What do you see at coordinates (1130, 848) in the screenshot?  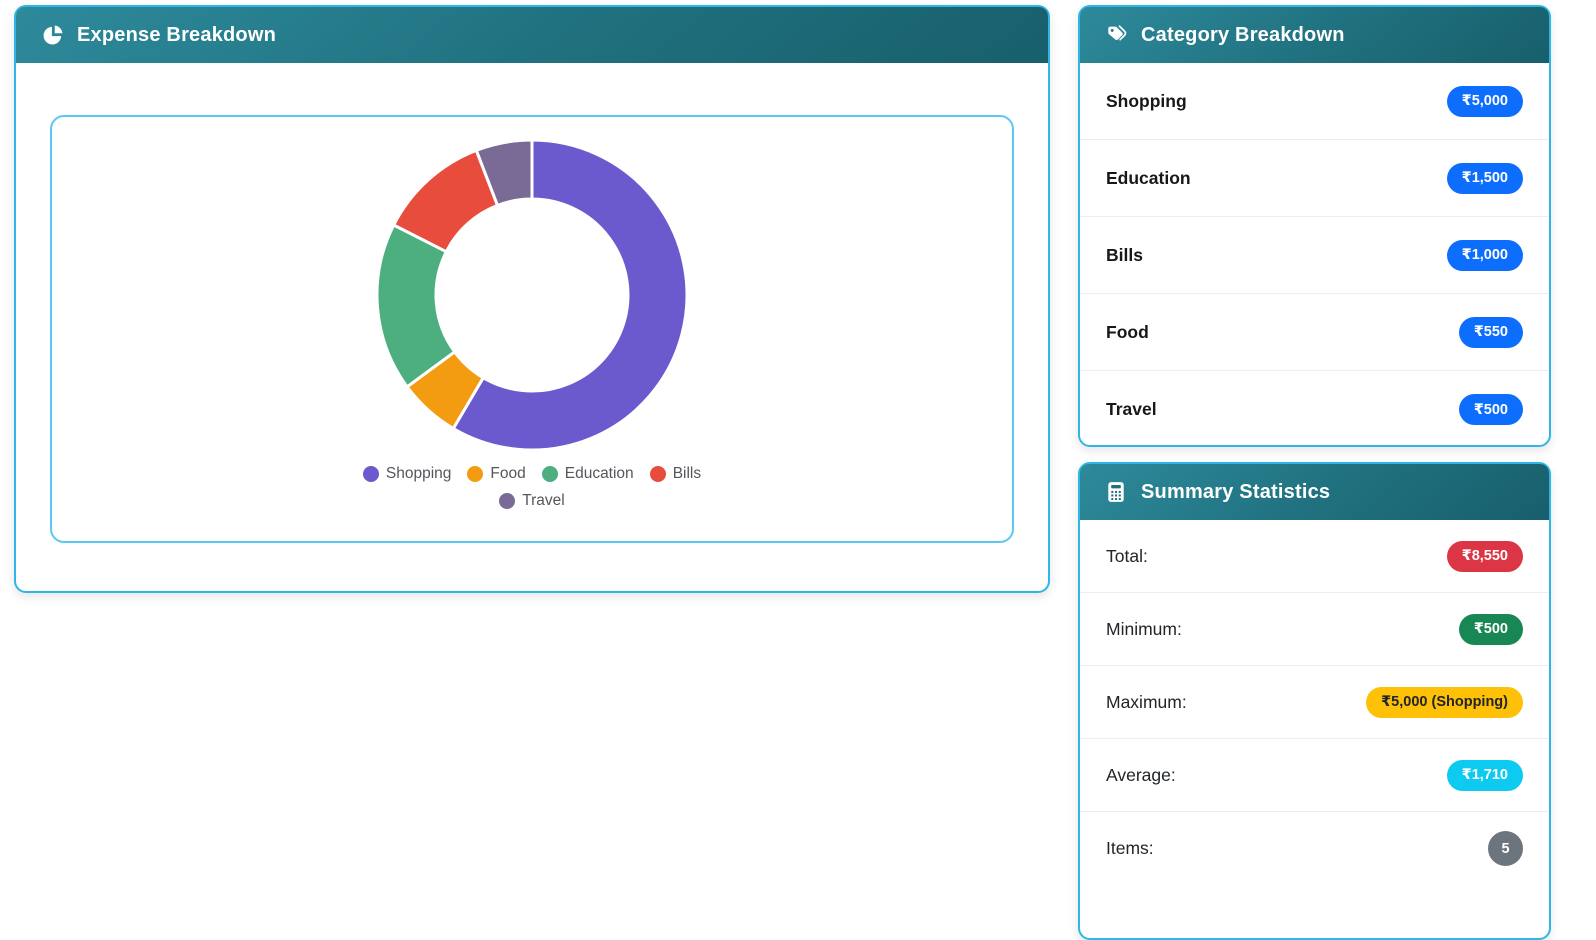 I see `summary-label: Items:` at bounding box center [1130, 848].